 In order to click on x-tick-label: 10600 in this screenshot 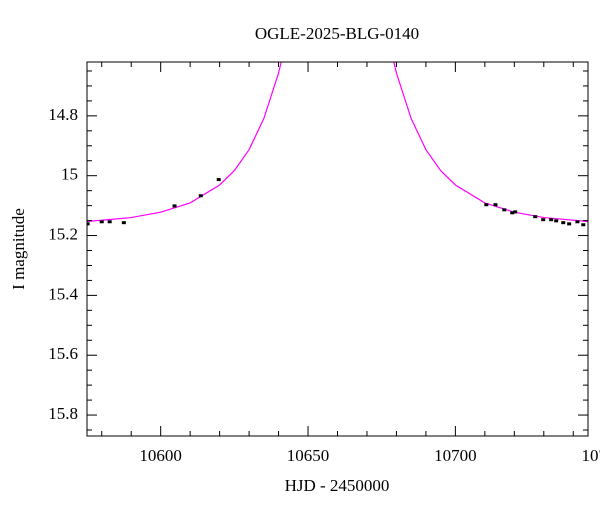, I will do `click(160, 455)`.